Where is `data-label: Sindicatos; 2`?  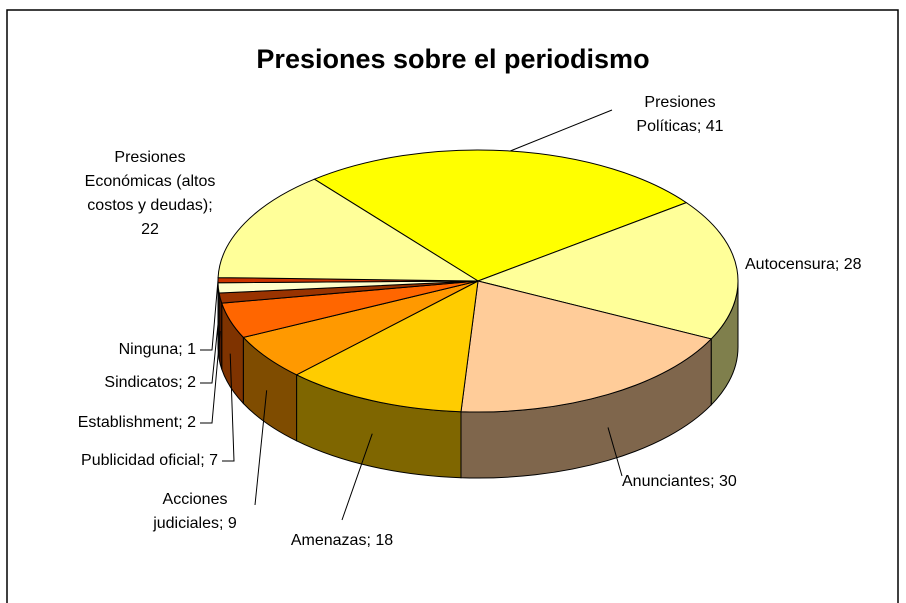
data-label: Sindicatos; 2 is located at coordinates (150, 382).